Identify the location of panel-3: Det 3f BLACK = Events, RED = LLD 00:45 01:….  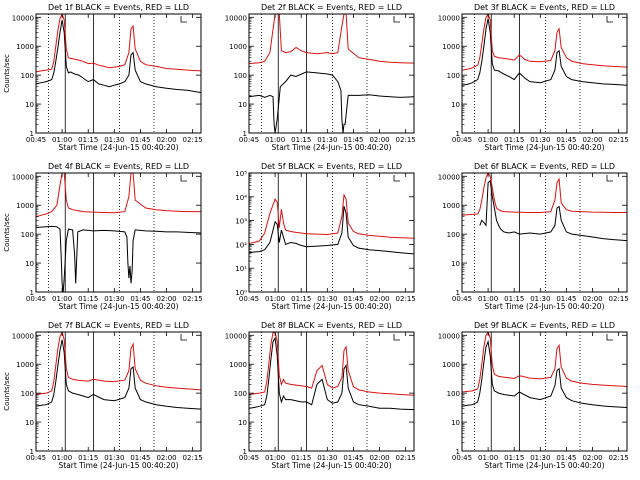
(533, 77).